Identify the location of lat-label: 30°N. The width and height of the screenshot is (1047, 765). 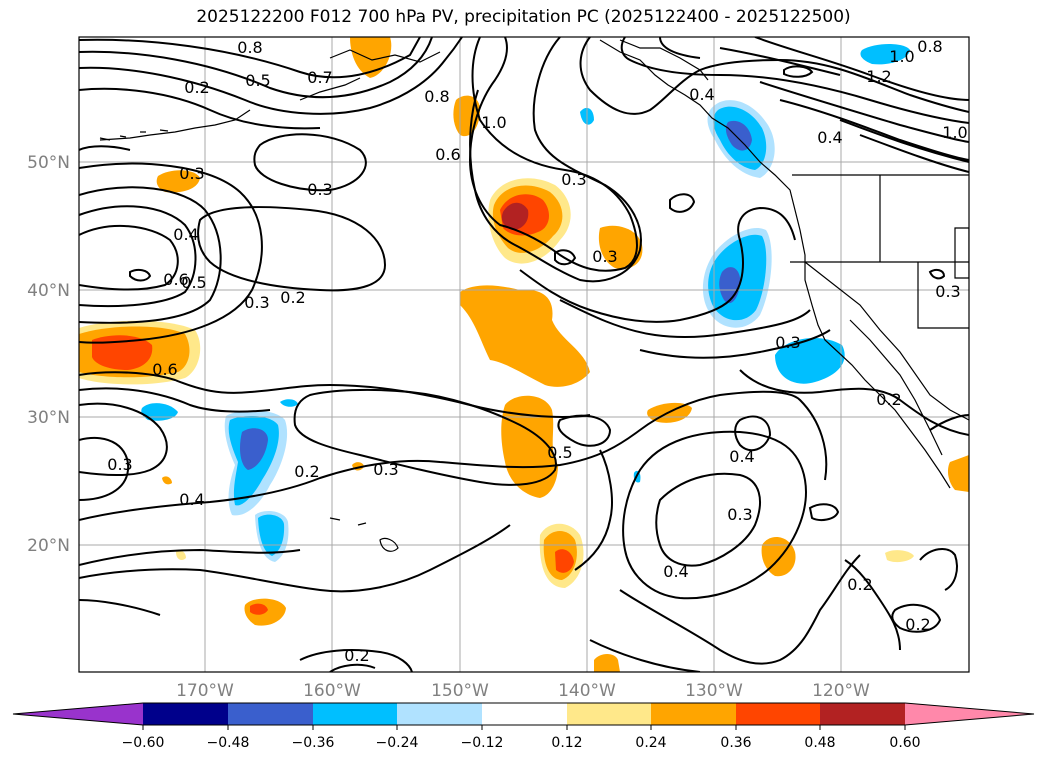
(48, 418).